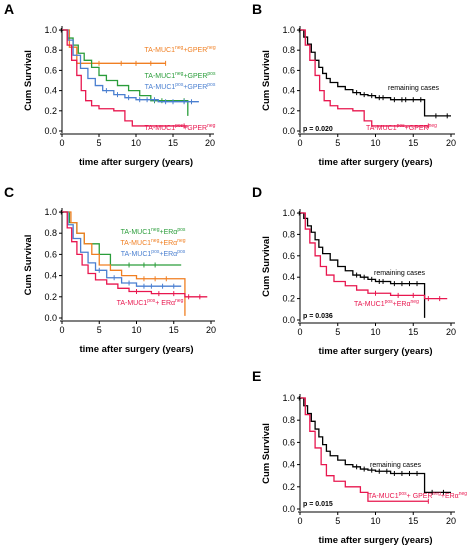 The image size is (472, 550). Describe the element at coordinates (399, 273) in the screenshot. I see `legend-label-d-1: remaining cases` at that location.